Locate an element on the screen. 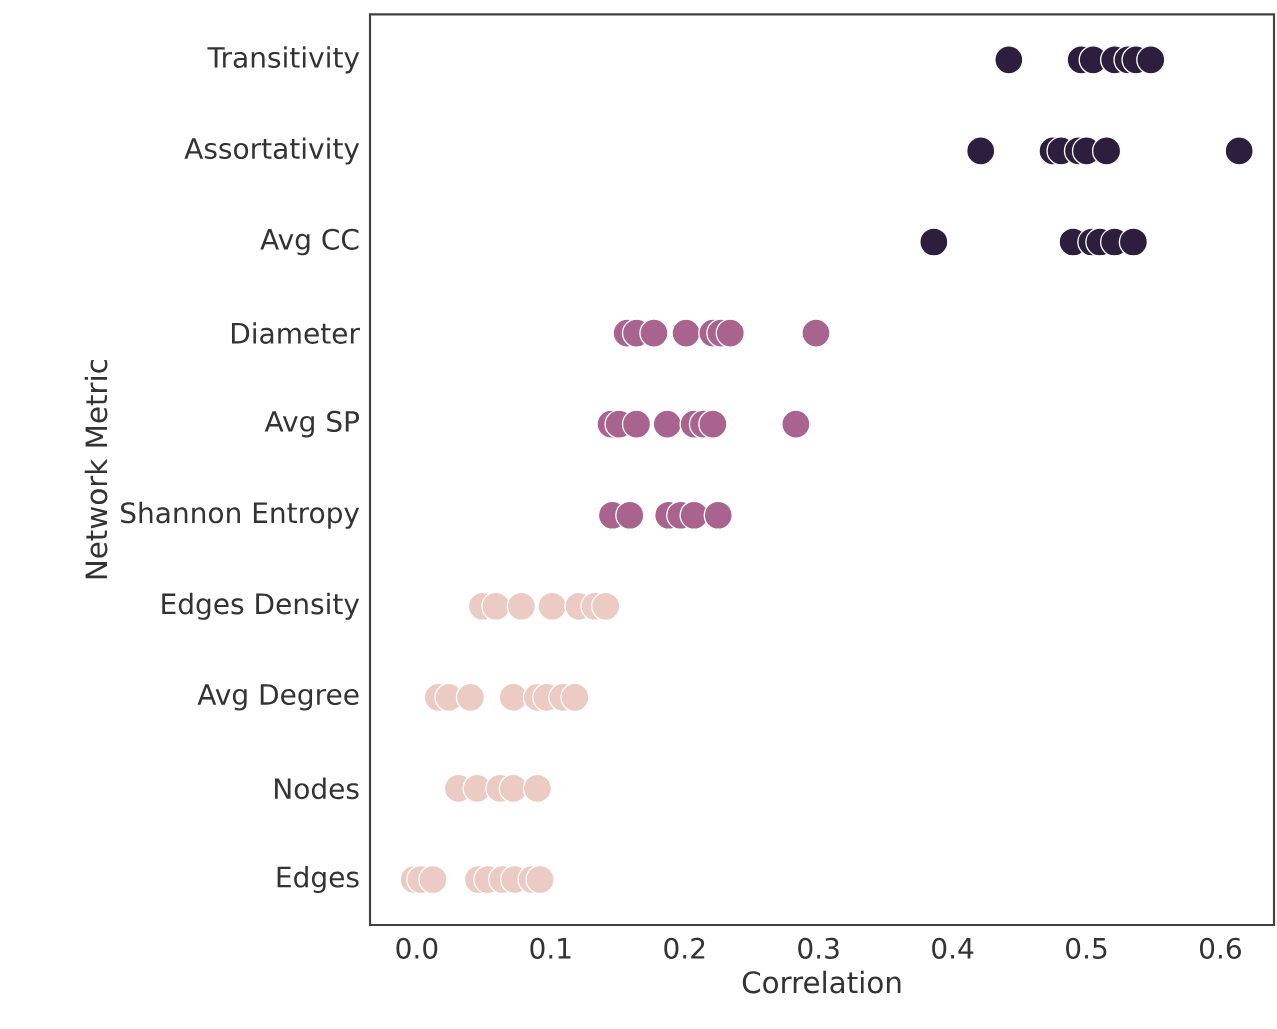  y-tick-label: Avg CC is located at coordinates (309, 242).